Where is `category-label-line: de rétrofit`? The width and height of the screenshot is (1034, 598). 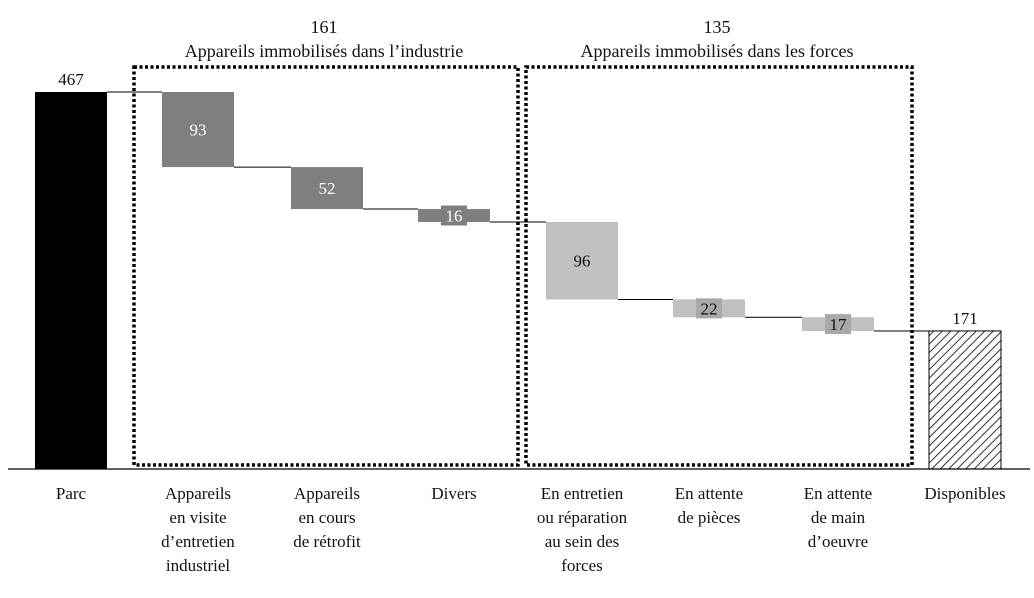
category-label-line: de rétrofit is located at coordinates (327, 541).